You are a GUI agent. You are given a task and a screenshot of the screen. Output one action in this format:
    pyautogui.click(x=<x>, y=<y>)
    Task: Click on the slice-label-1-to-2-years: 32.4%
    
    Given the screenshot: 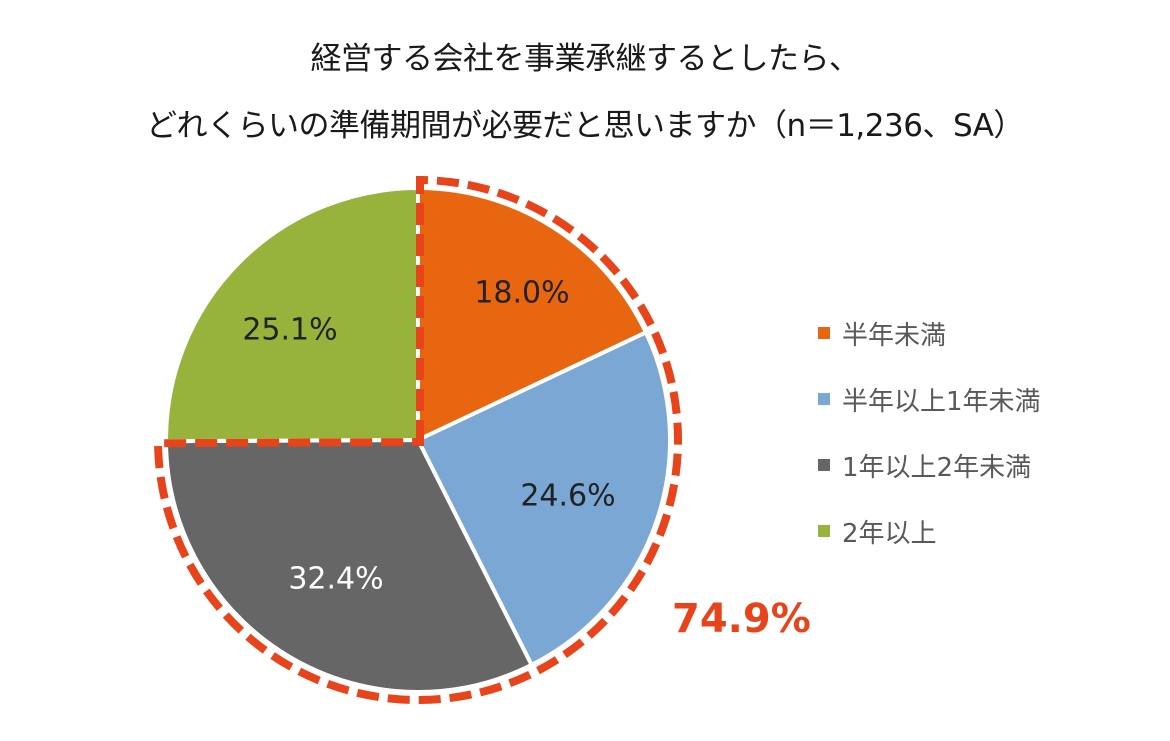 What is the action you would take?
    pyautogui.click(x=336, y=579)
    